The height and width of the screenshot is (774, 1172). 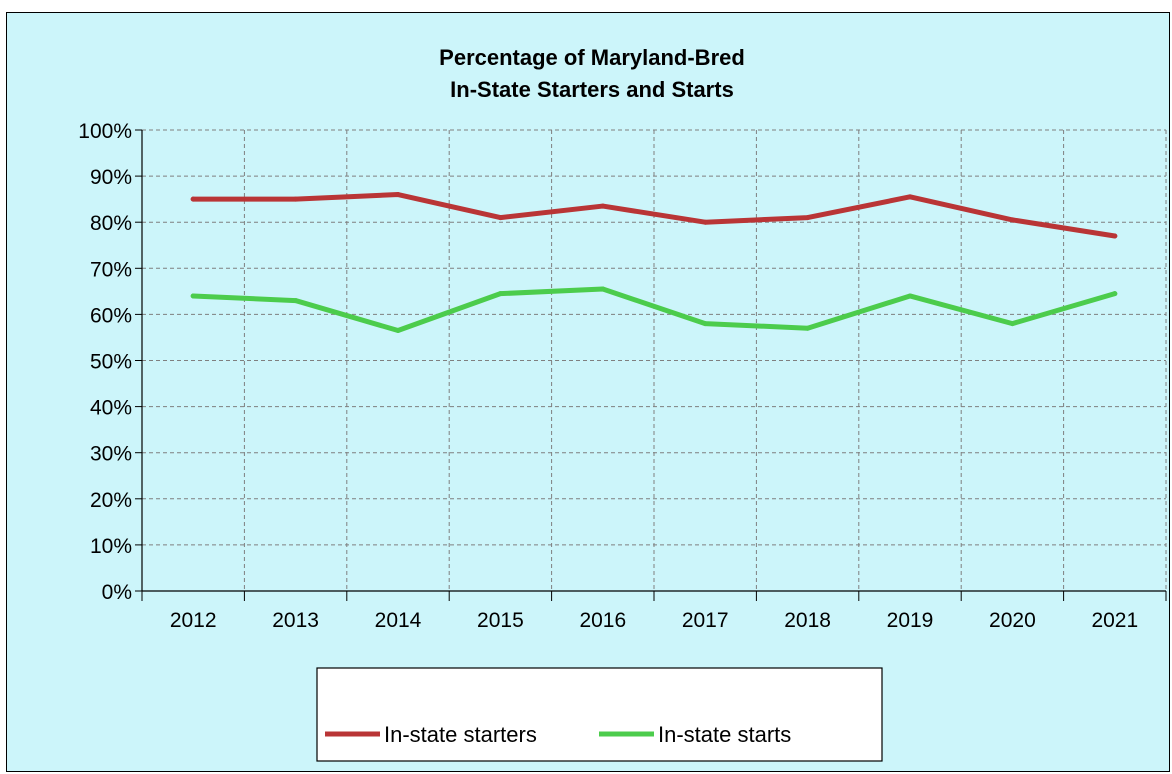 I want to click on y-tick-label: 60%, so click(x=111, y=315).